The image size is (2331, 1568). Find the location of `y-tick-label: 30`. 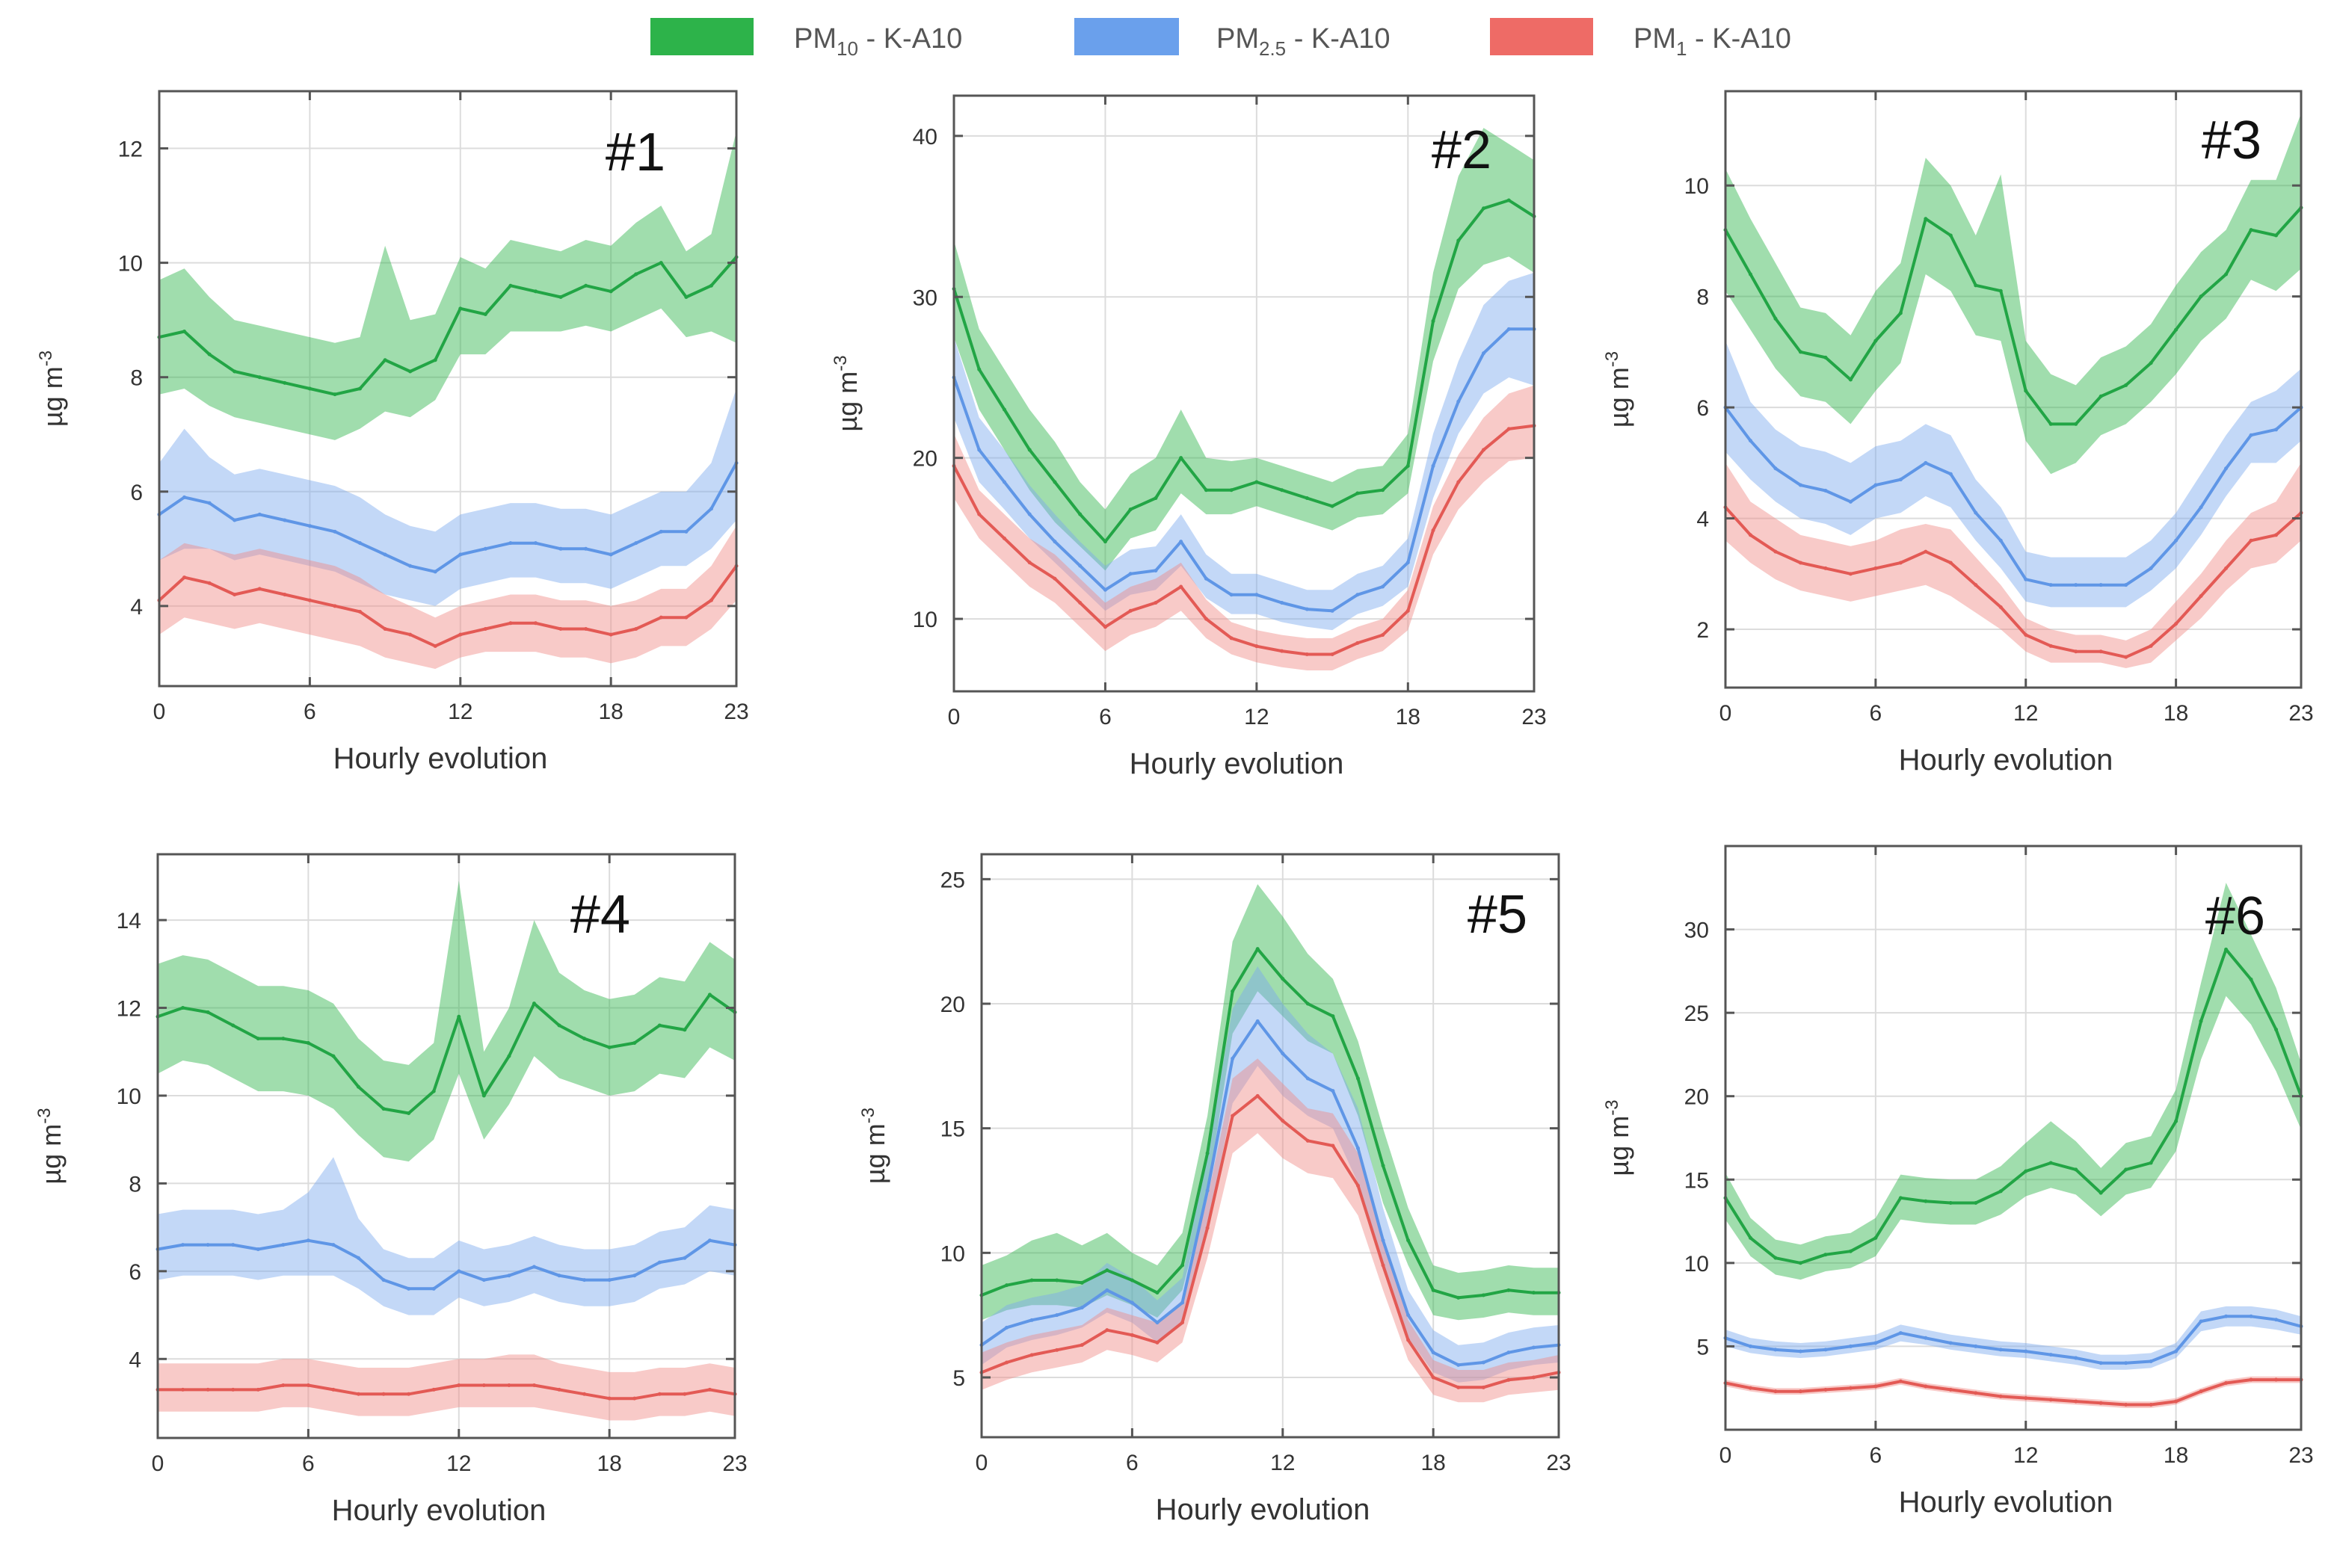

y-tick-label: 30 is located at coordinates (925, 297).